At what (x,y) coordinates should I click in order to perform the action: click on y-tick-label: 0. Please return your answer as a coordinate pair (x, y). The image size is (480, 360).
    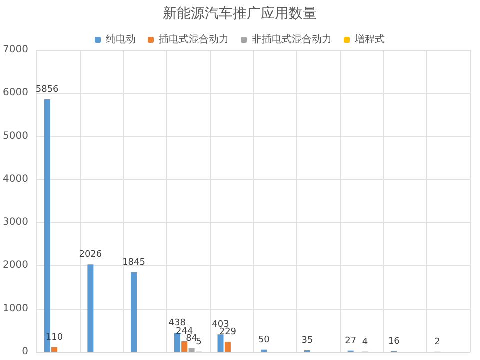
    Looking at the image, I should click on (25, 352).